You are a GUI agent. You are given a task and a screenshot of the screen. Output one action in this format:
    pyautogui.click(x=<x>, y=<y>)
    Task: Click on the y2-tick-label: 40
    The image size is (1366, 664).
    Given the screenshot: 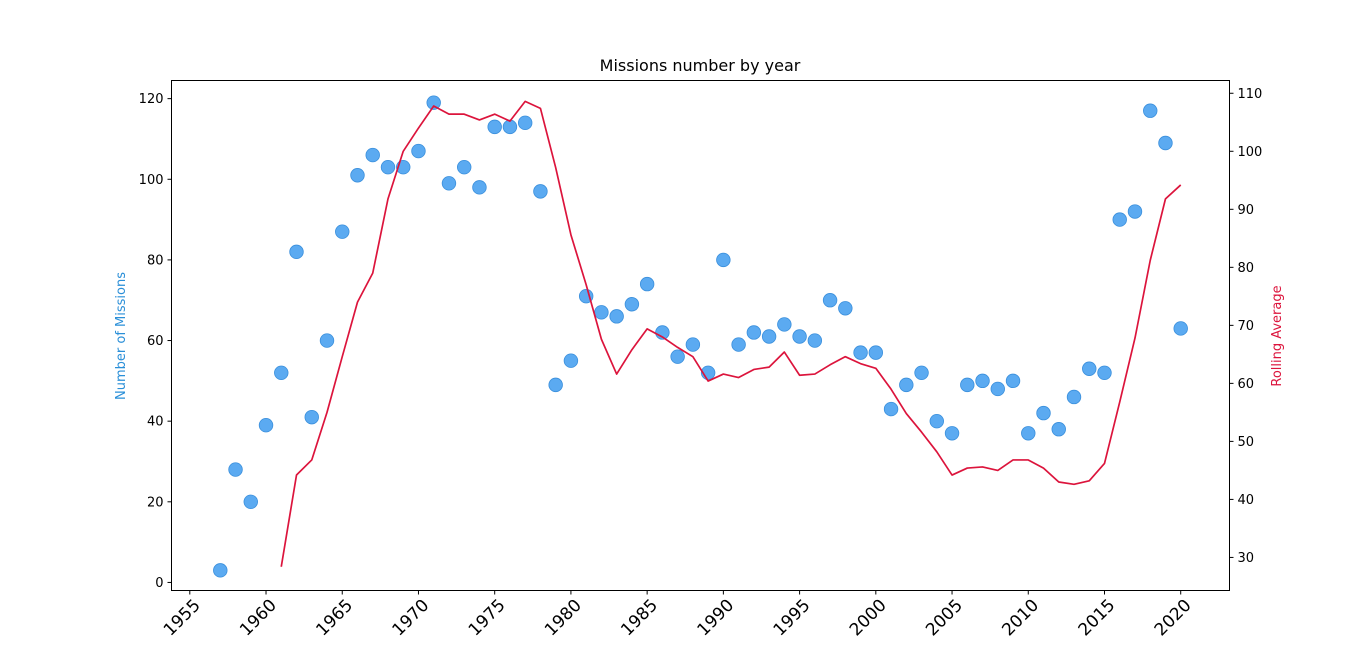 What is the action you would take?
    pyautogui.click(x=1246, y=500)
    